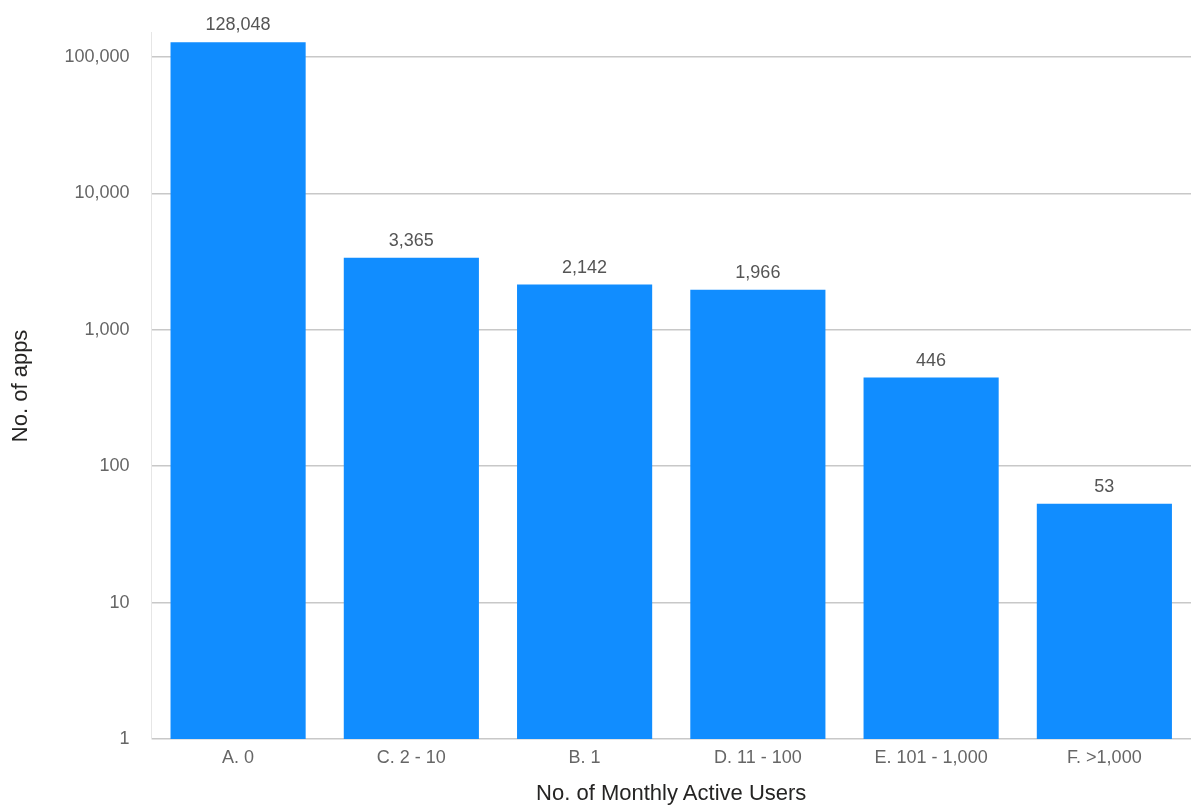  Describe the element at coordinates (97, 55) in the screenshot. I see `y-tick-label: 100,000` at that location.